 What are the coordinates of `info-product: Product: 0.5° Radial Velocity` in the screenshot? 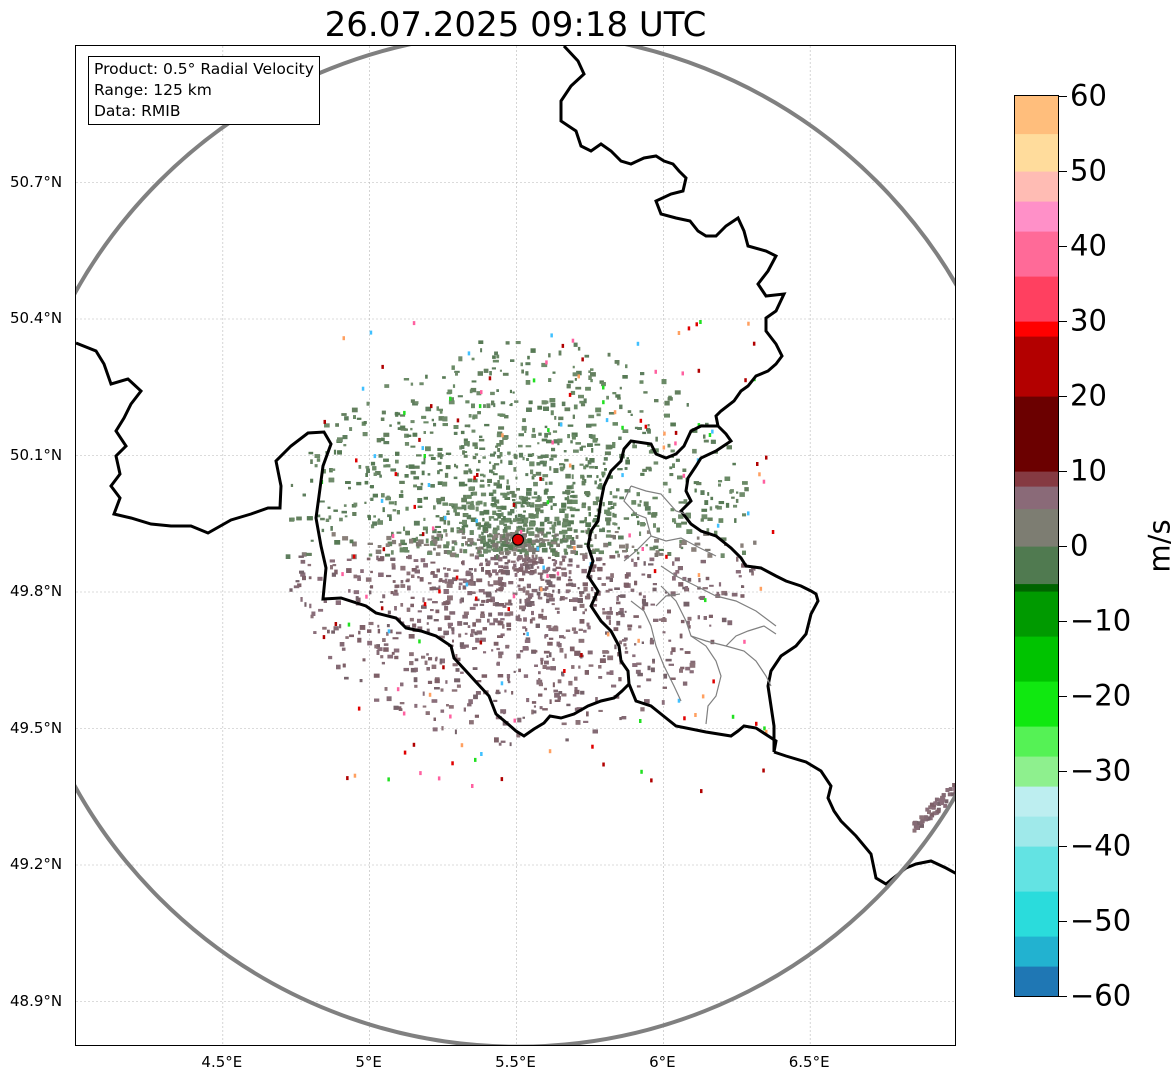 It's located at (204, 69).